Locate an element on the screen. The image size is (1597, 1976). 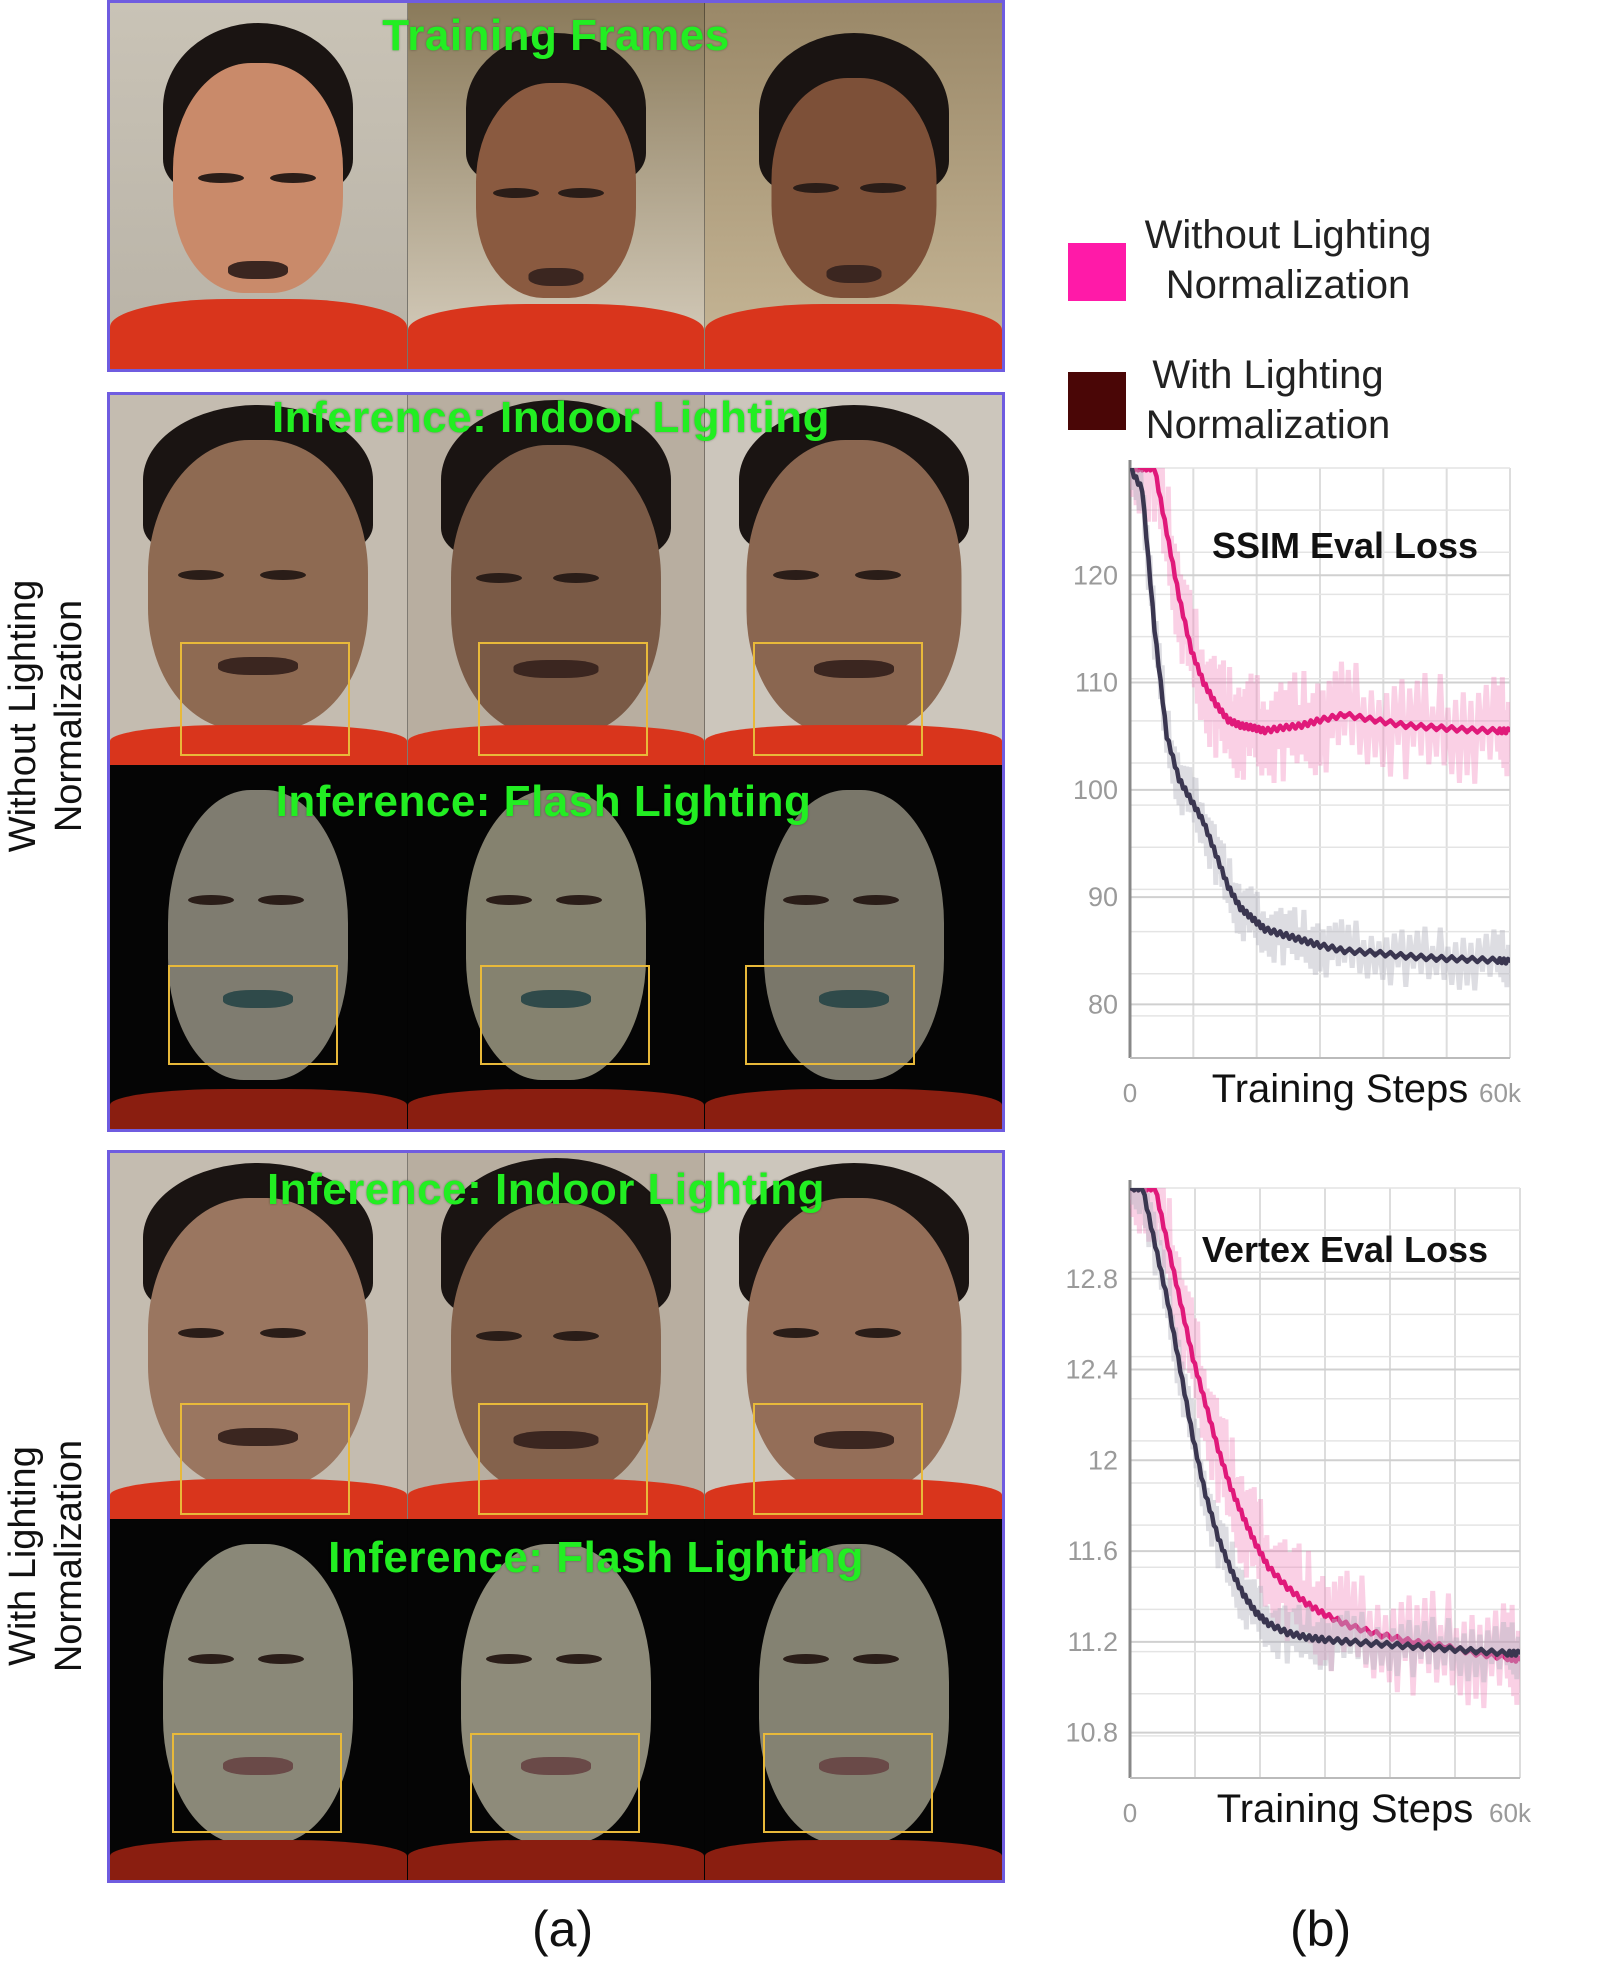
without-flash-strip is located at coordinates (556, 947).